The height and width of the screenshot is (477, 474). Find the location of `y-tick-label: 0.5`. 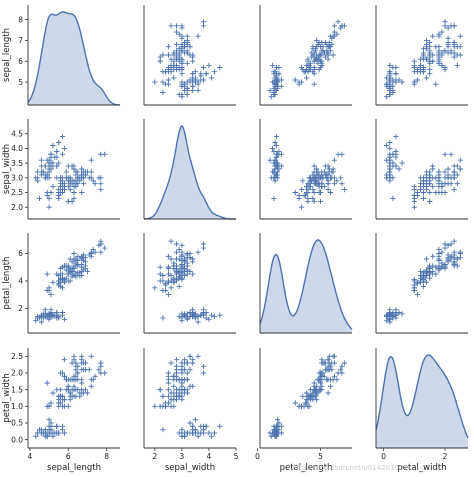

y-tick-label: 0.5 is located at coordinates (17, 423).